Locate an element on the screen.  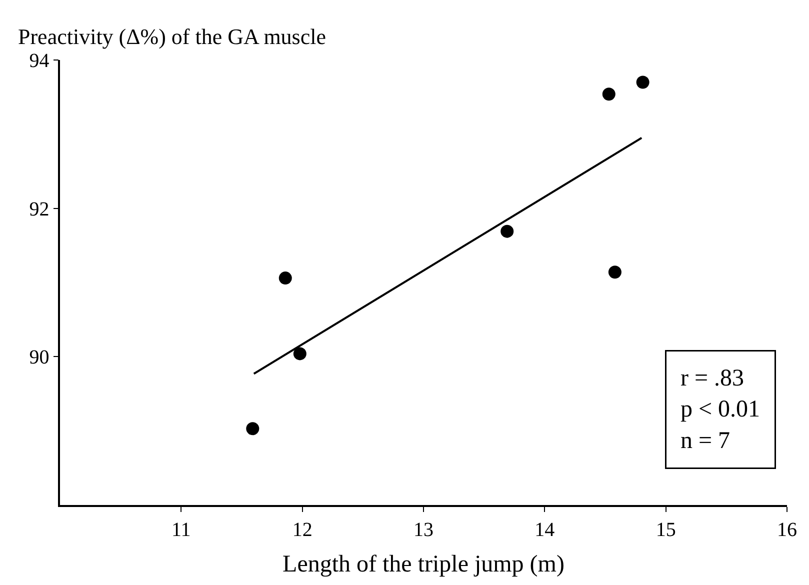
annotation: r = .83 is located at coordinates (712, 379).